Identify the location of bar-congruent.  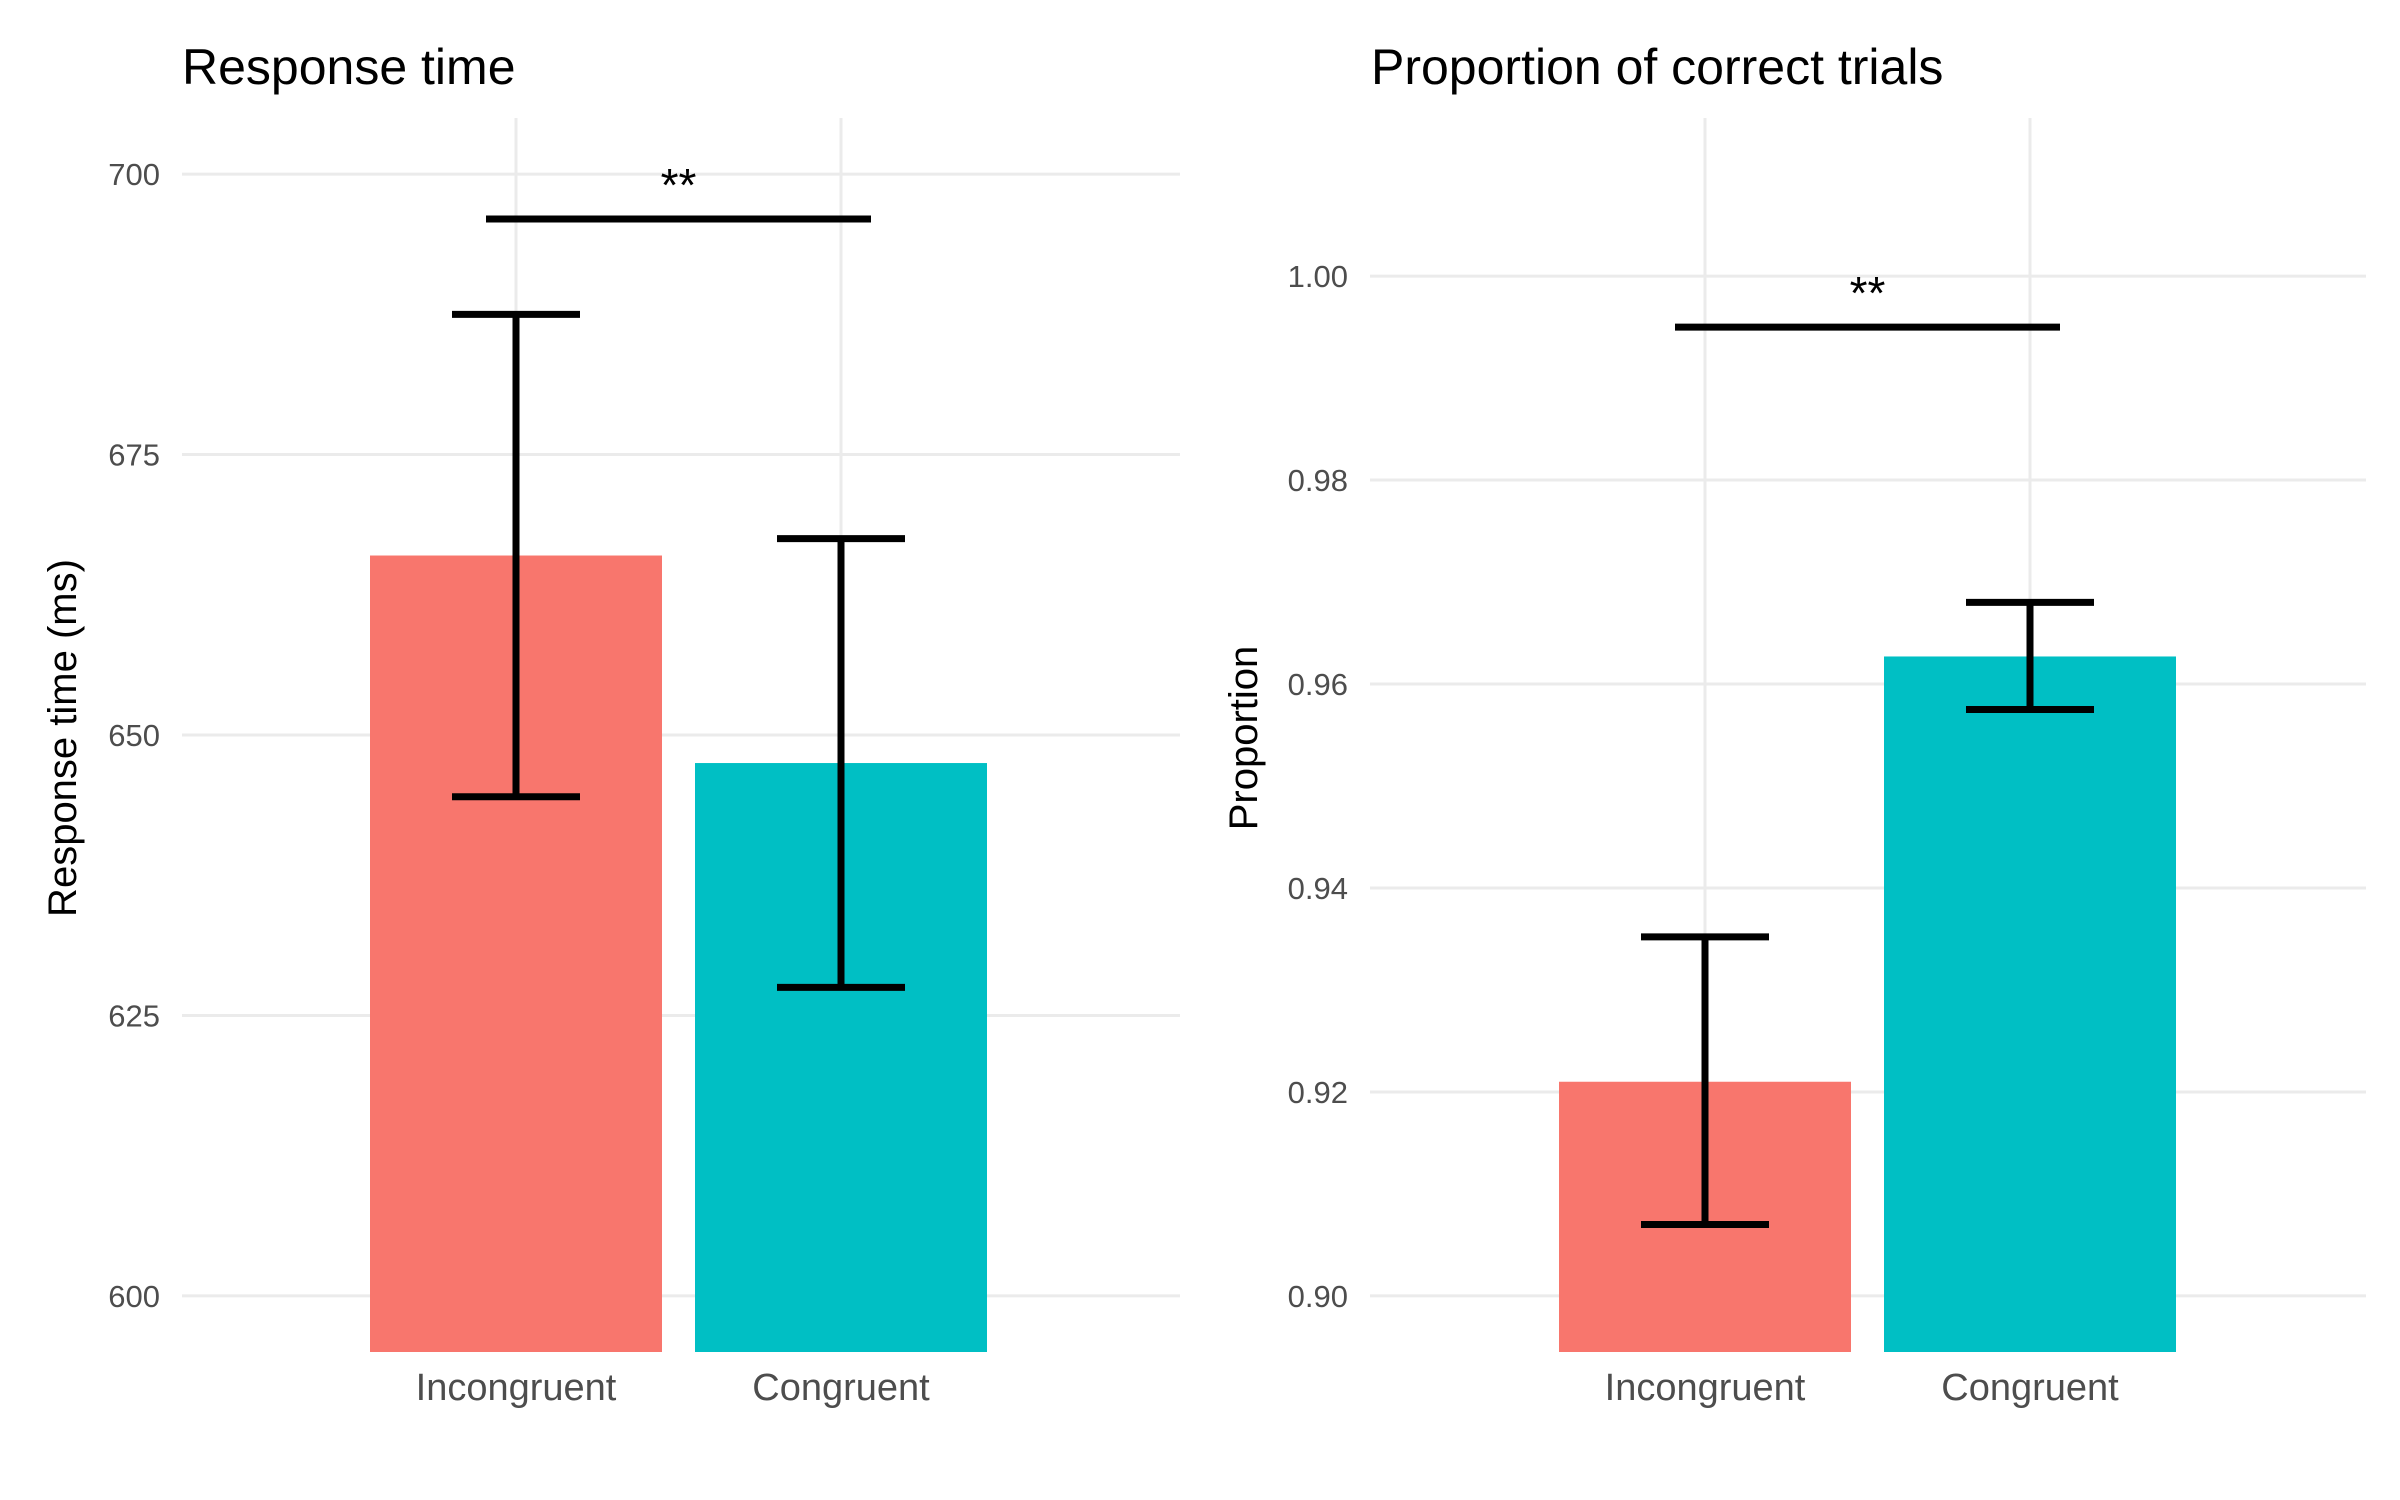
(2030, 1004).